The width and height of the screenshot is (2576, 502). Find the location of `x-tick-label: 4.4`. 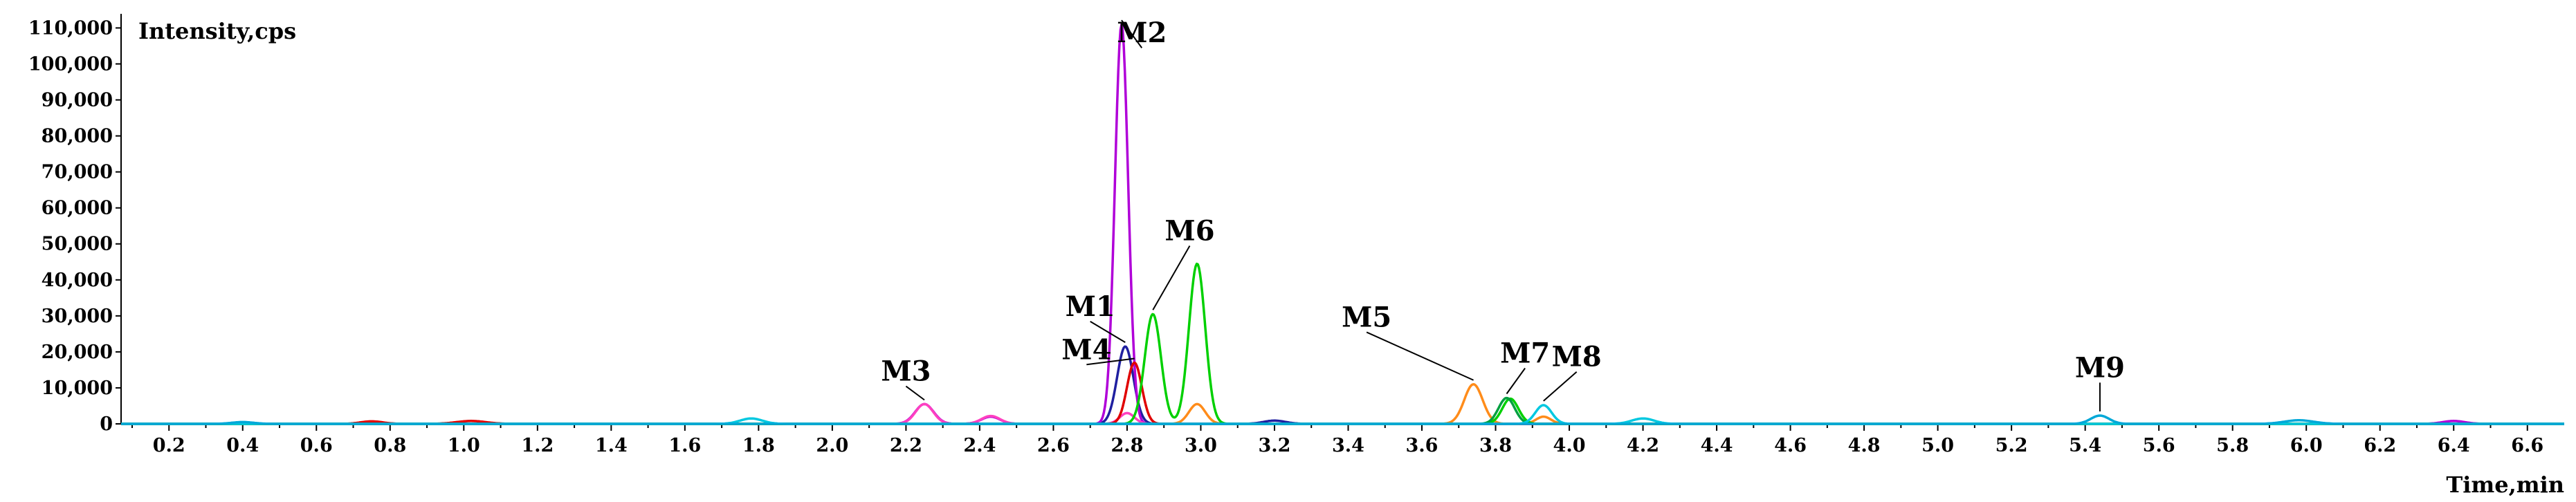

x-tick-label: 4.4 is located at coordinates (1717, 445).